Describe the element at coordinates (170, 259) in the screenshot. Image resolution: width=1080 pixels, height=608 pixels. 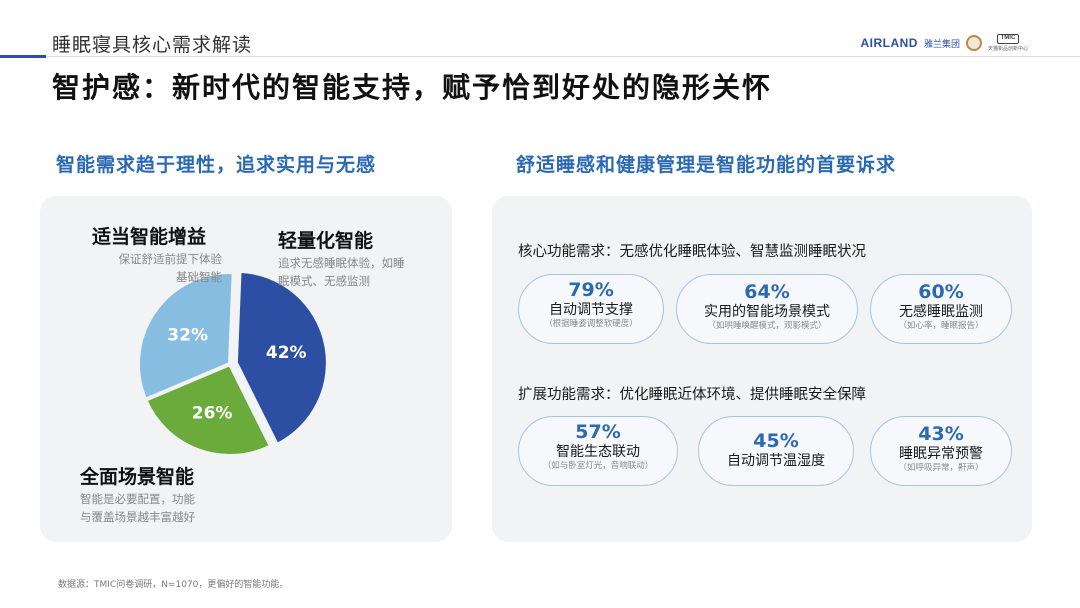
I see `segment-desc-line: 保证舒适前提下体验` at that location.